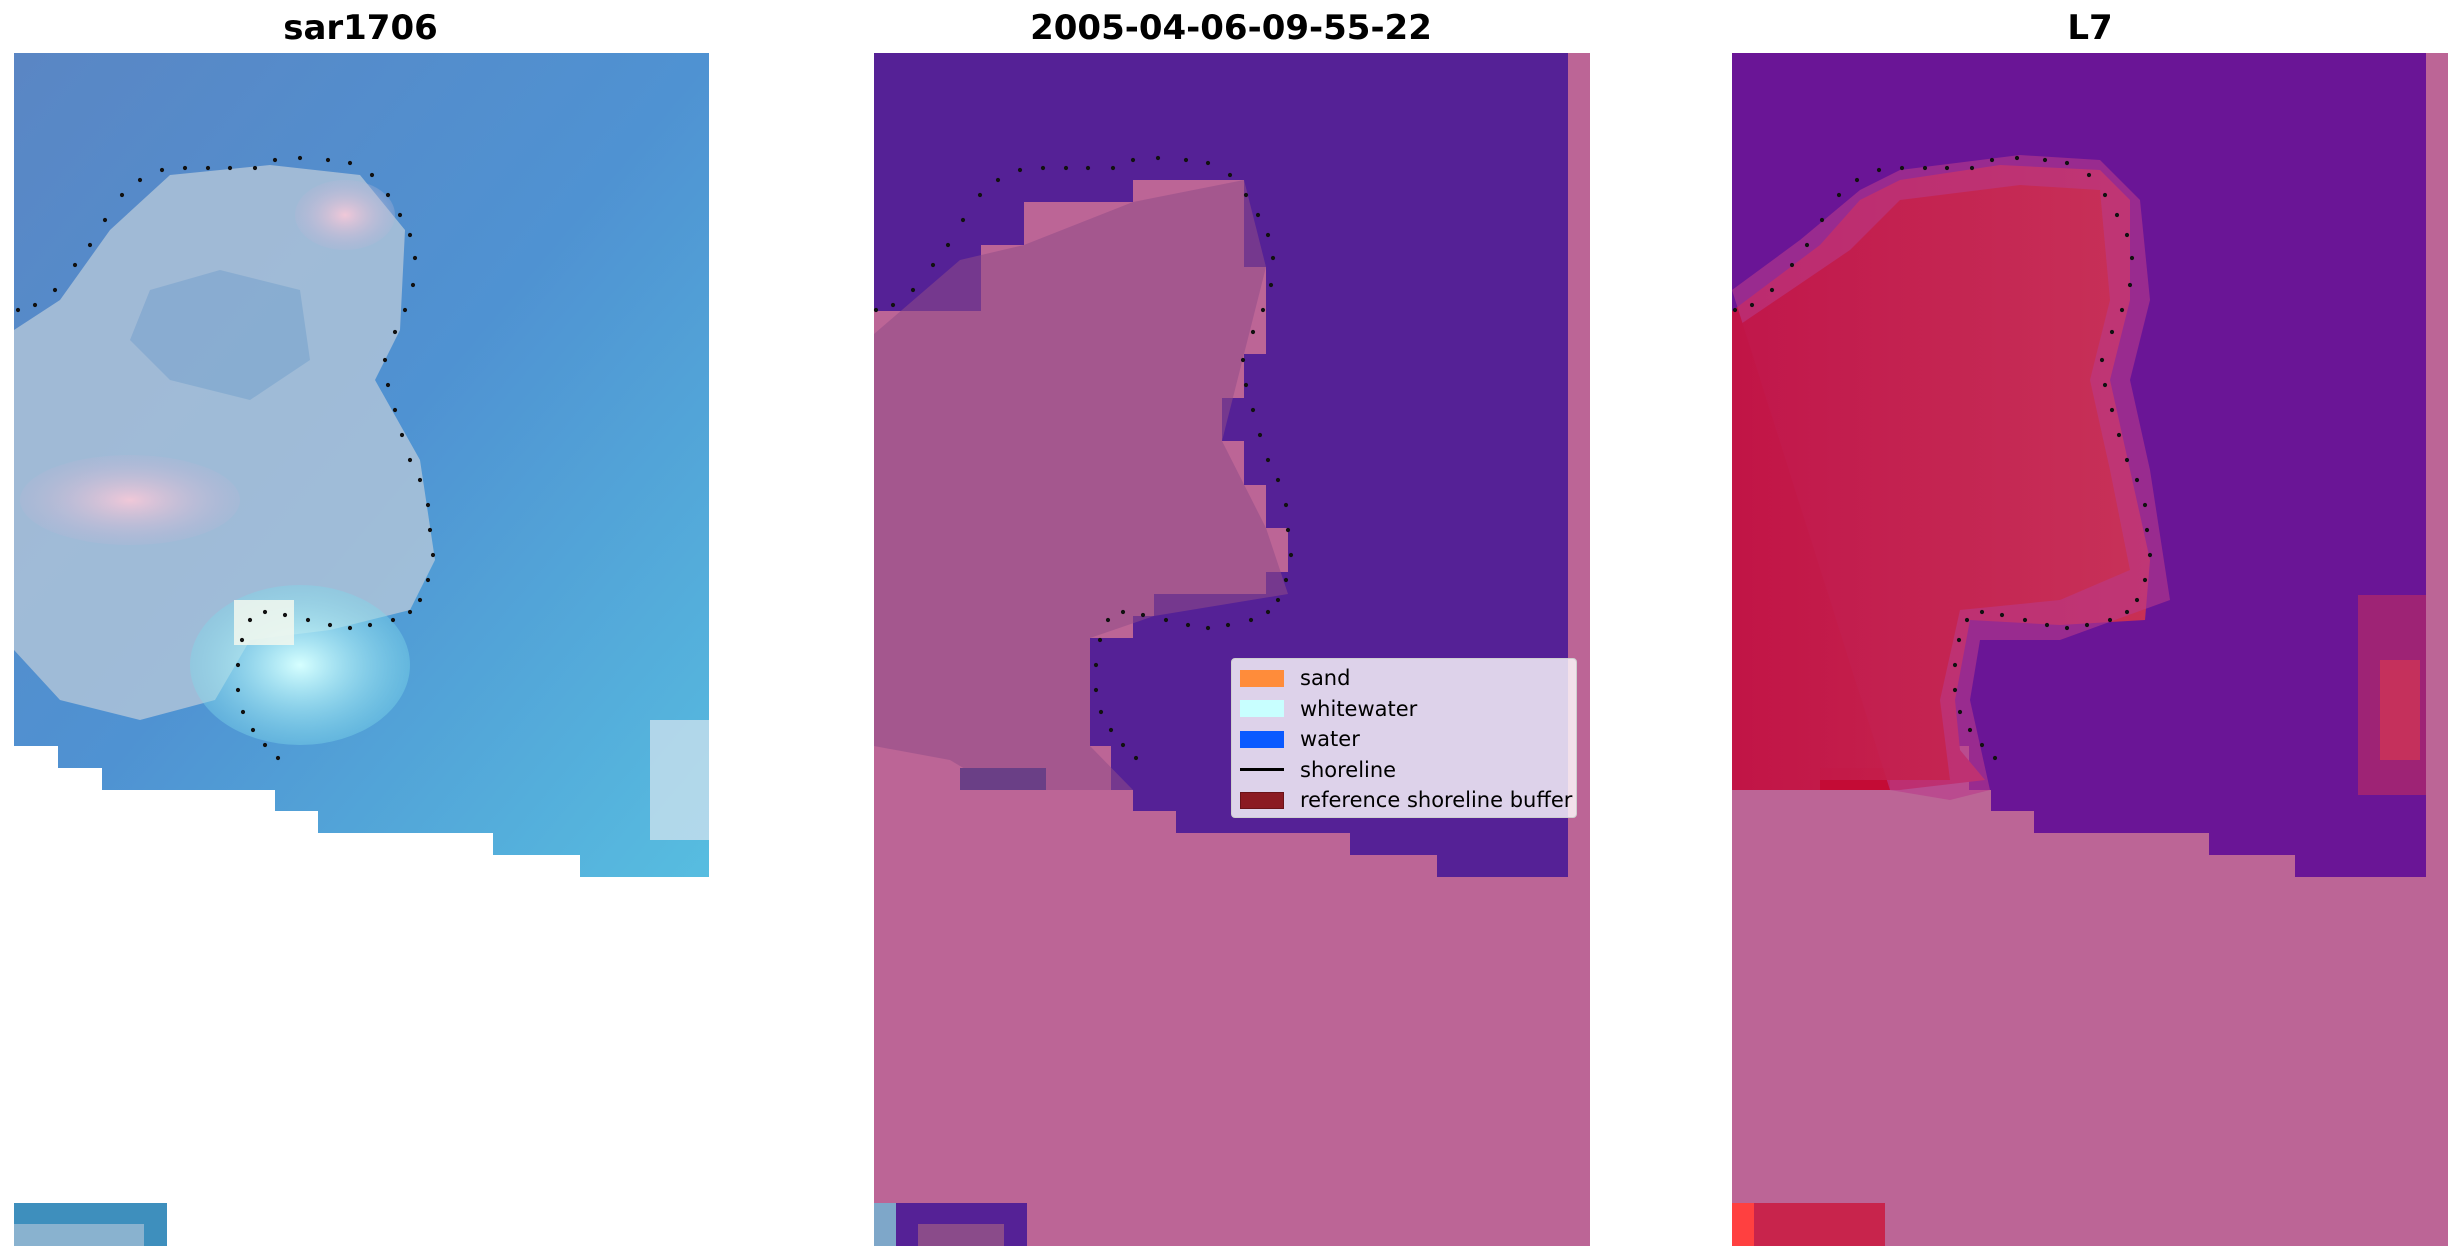  What do you see at coordinates (225, 458) in the screenshot?
I see `shoreline-dots-left` at bounding box center [225, 458].